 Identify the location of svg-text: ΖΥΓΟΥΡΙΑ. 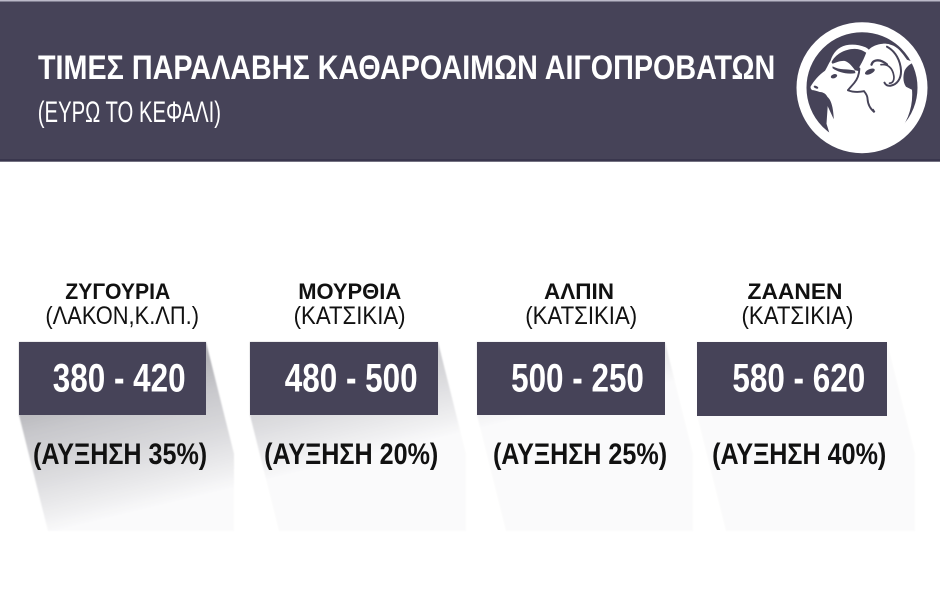
(117, 291).